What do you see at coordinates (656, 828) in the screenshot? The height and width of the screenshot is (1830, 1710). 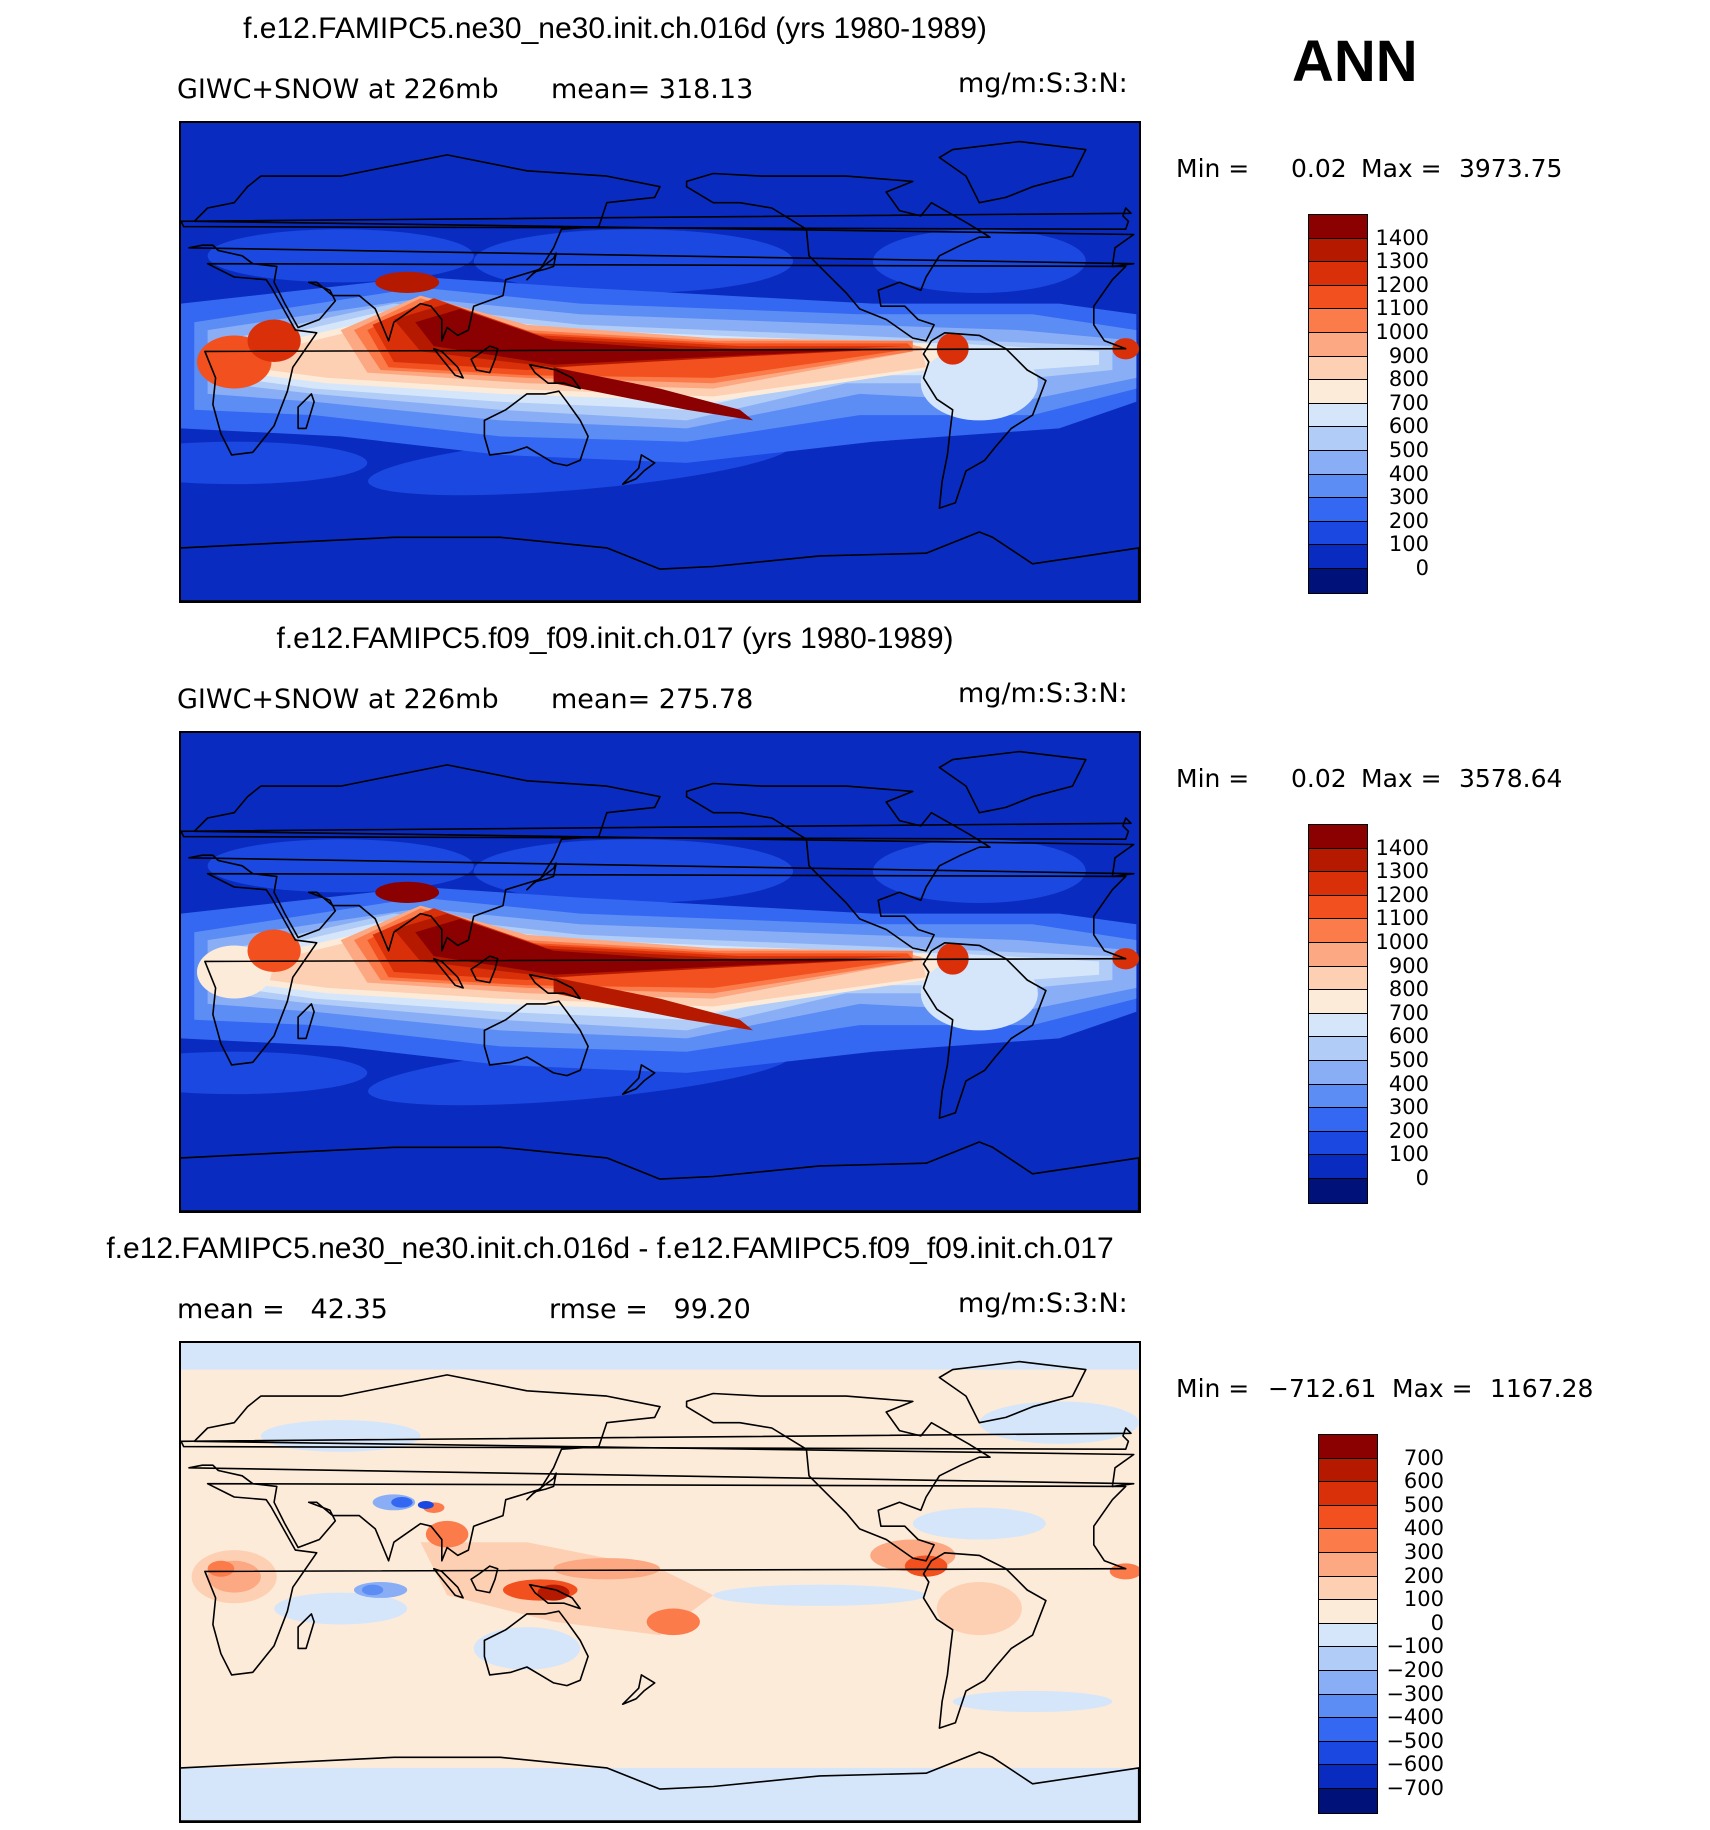 I see `coastline-uk` at bounding box center [656, 828].